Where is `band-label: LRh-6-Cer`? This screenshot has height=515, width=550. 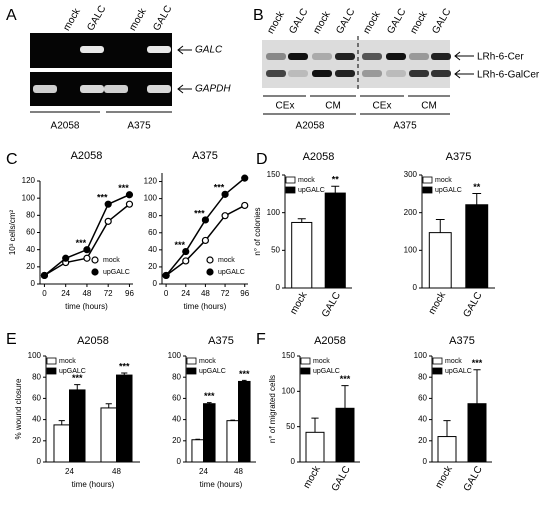 band-label: LRh-6-Cer is located at coordinates (500, 57).